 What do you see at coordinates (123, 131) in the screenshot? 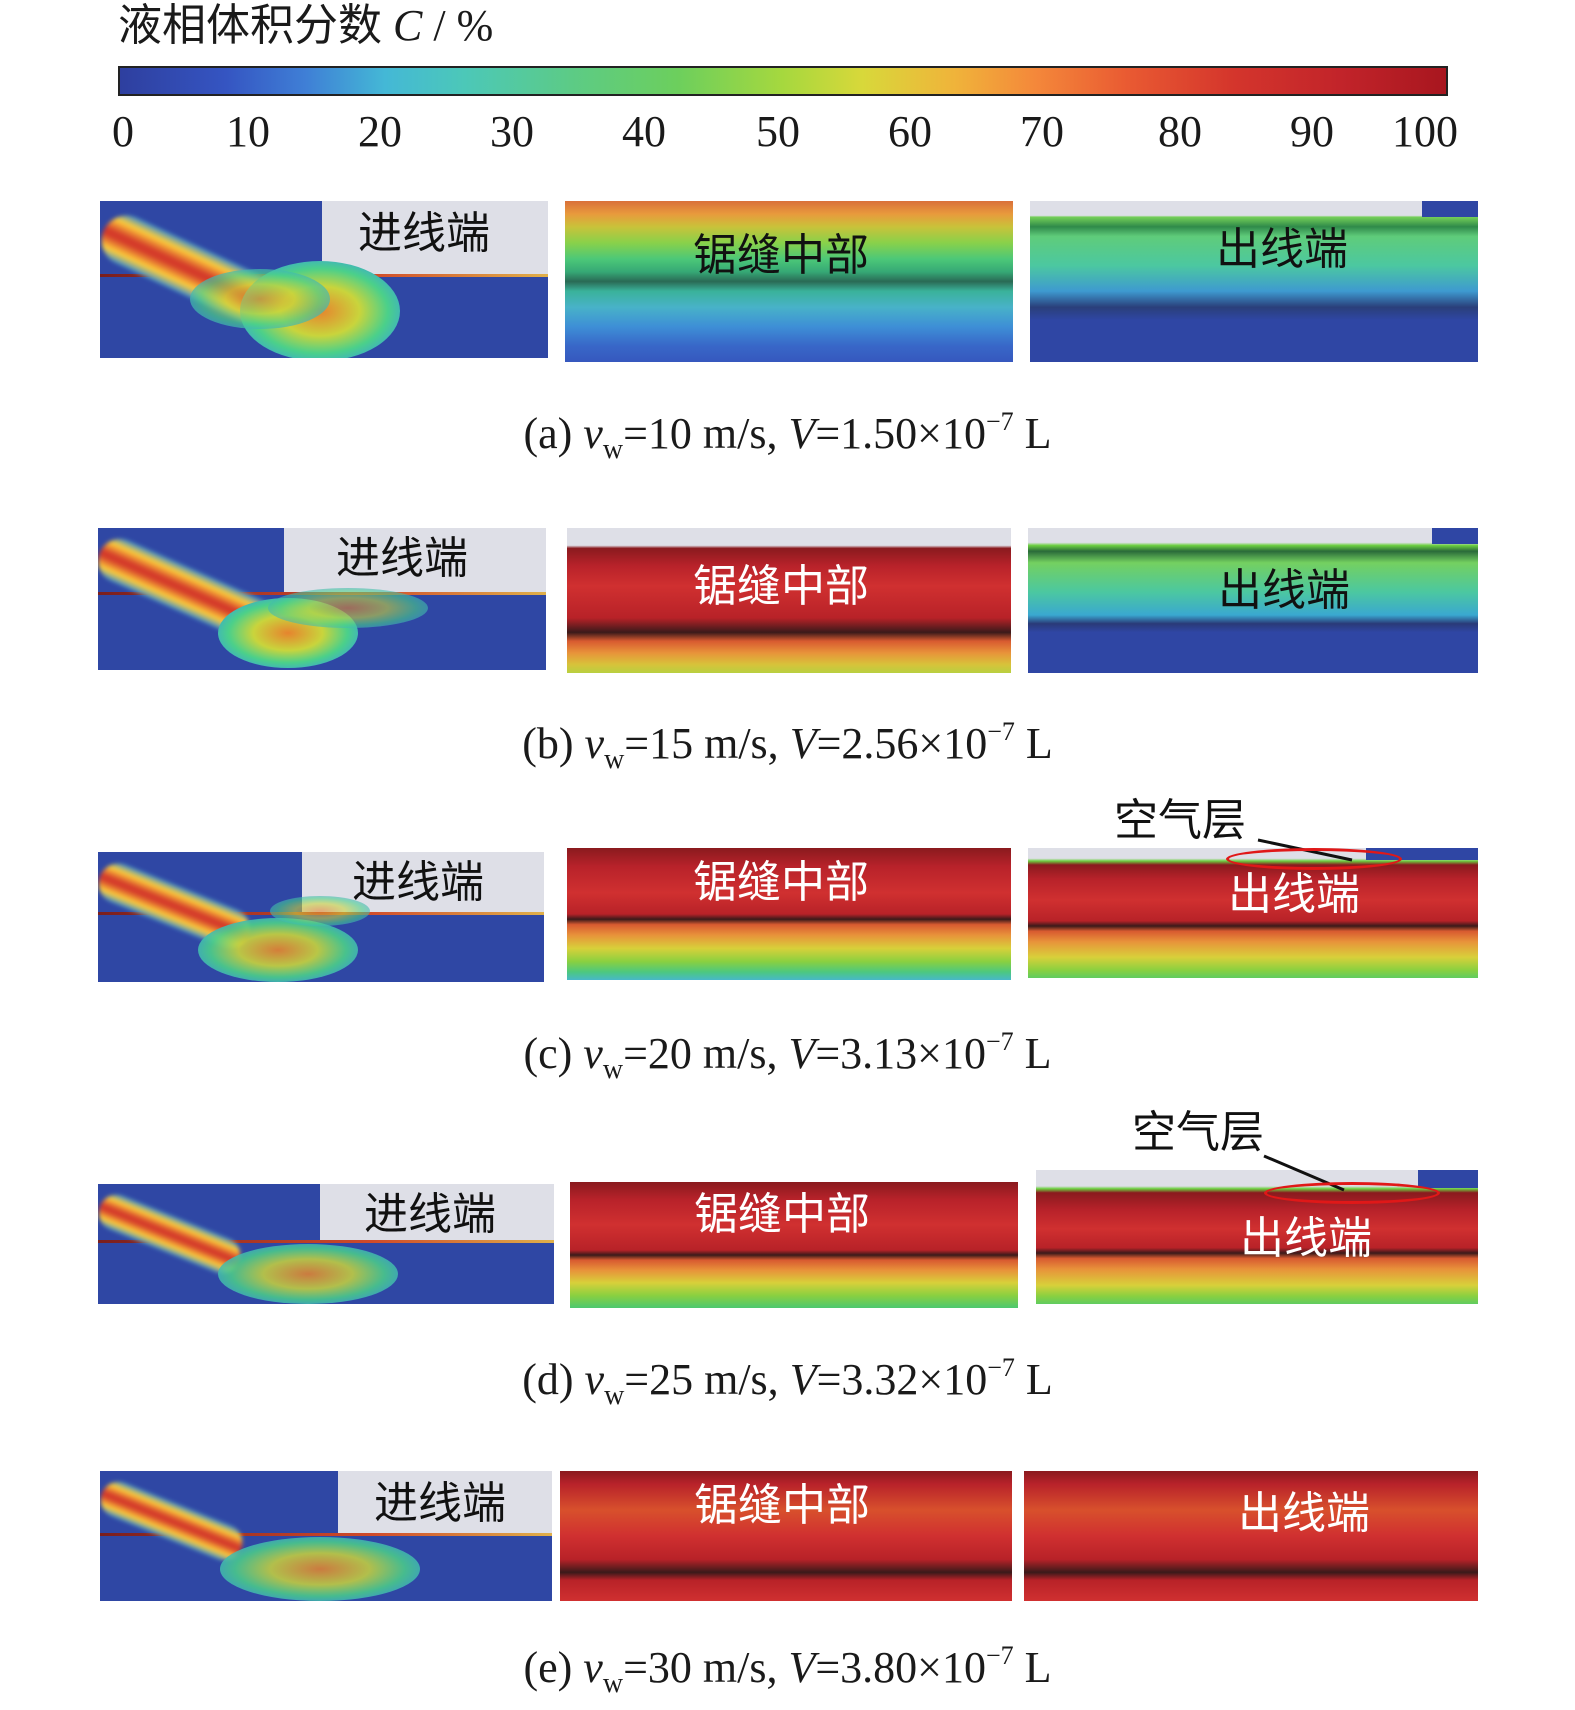
I see `colorbar-tick: 0` at bounding box center [123, 131].